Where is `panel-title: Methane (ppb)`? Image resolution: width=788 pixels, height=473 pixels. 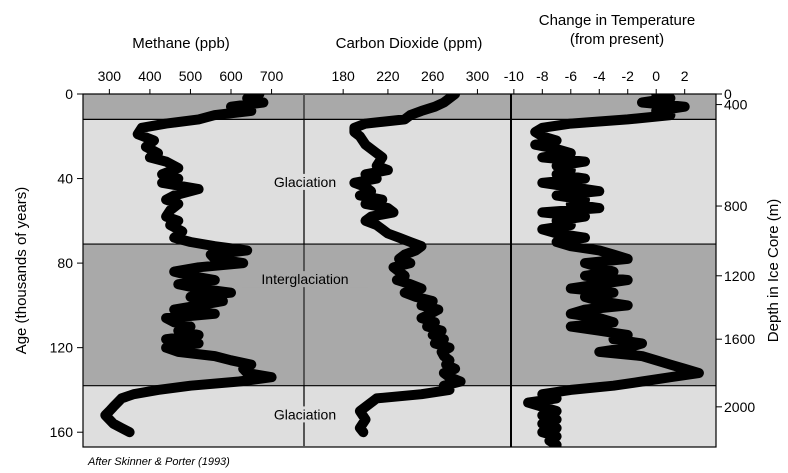 panel-title: Methane (ppb) is located at coordinates (181, 43).